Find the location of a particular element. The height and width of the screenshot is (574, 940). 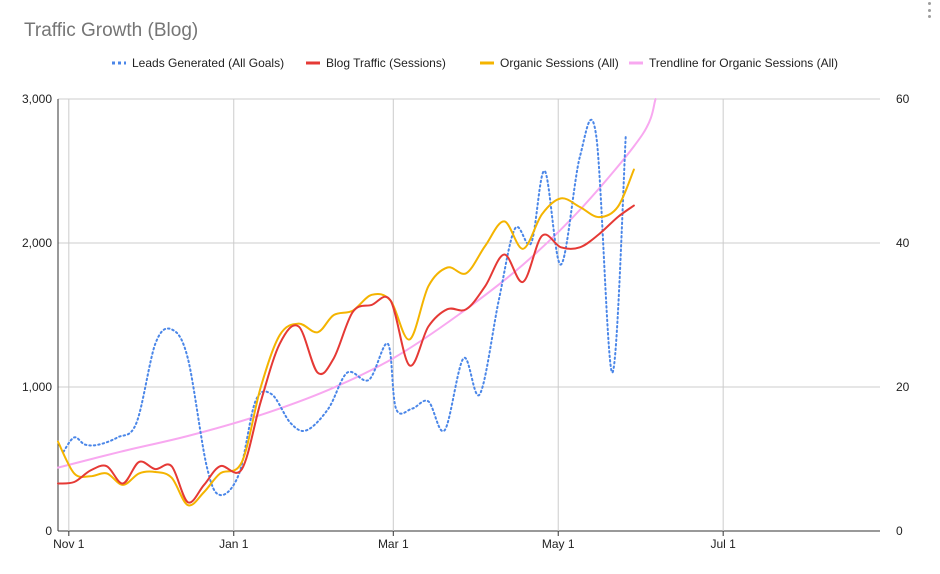

chart-title: Traffic Growth (Blog) is located at coordinates (111, 30).